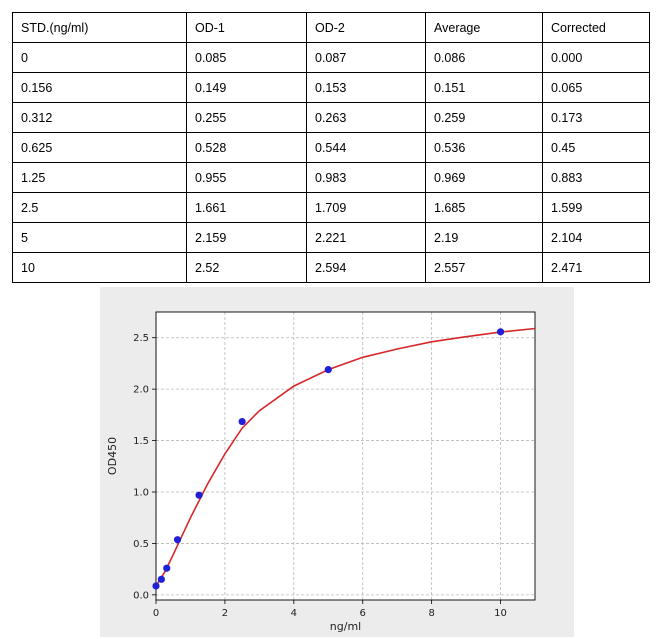 This screenshot has width=662, height=639. I want to click on table-cell: 10, so click(99, 267).